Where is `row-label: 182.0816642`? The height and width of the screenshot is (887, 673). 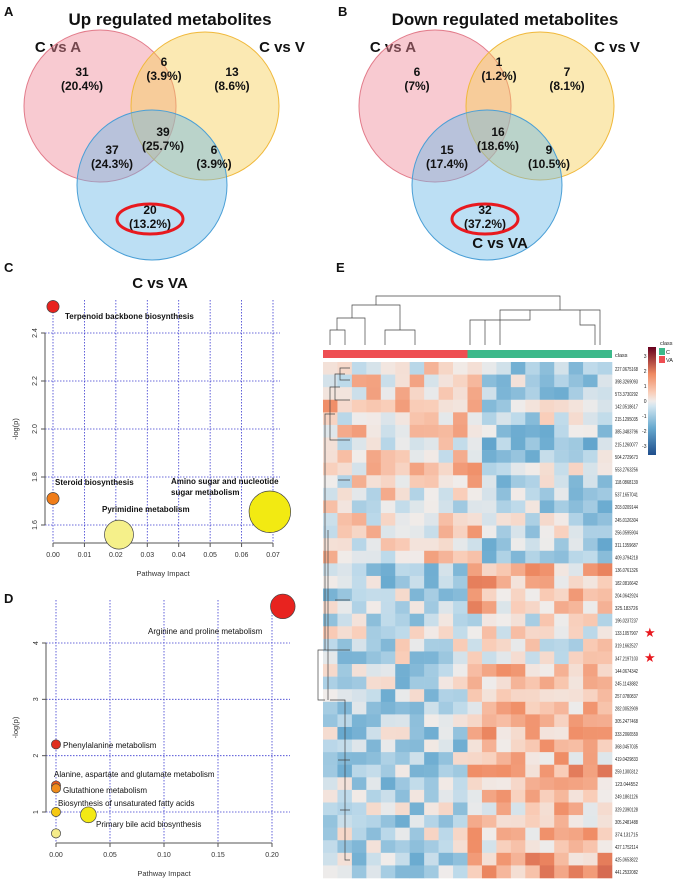
row-label: 182.0816642 is located at coordinates (626, 584).